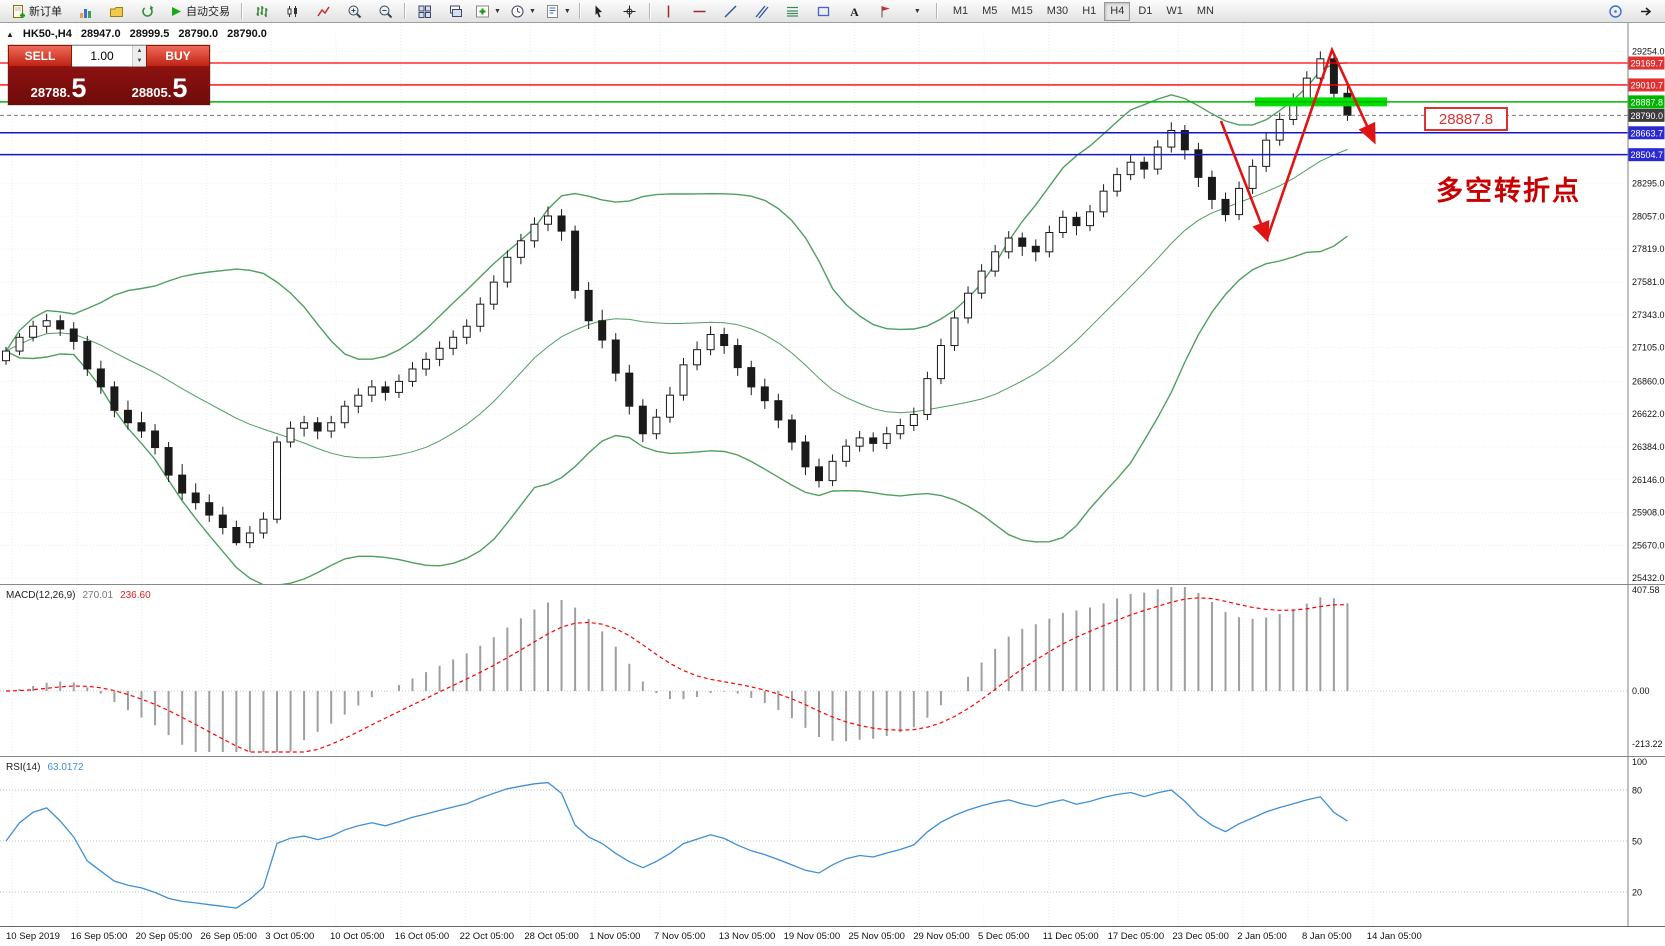 The height and width of the screenshot is (946, 1665). I want to click on rsi-scale-label: 20, so click(1637, 893).